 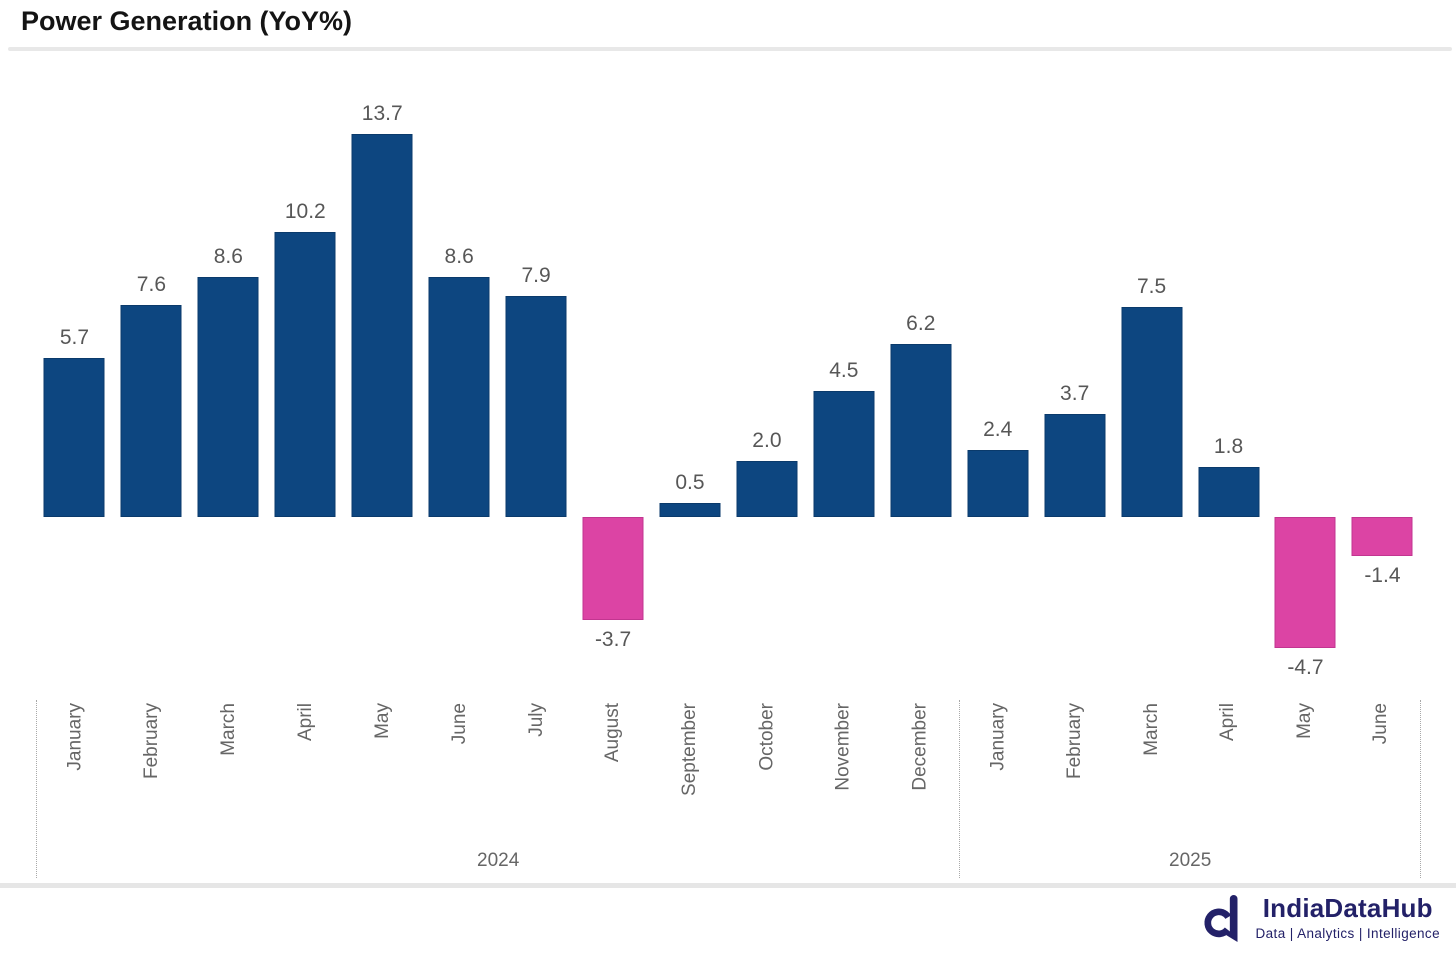 What do you see at coordinates (1228, 722) in the screenshot?
I see `month-label-april-2025: April` at bounding box center [1228, 722].